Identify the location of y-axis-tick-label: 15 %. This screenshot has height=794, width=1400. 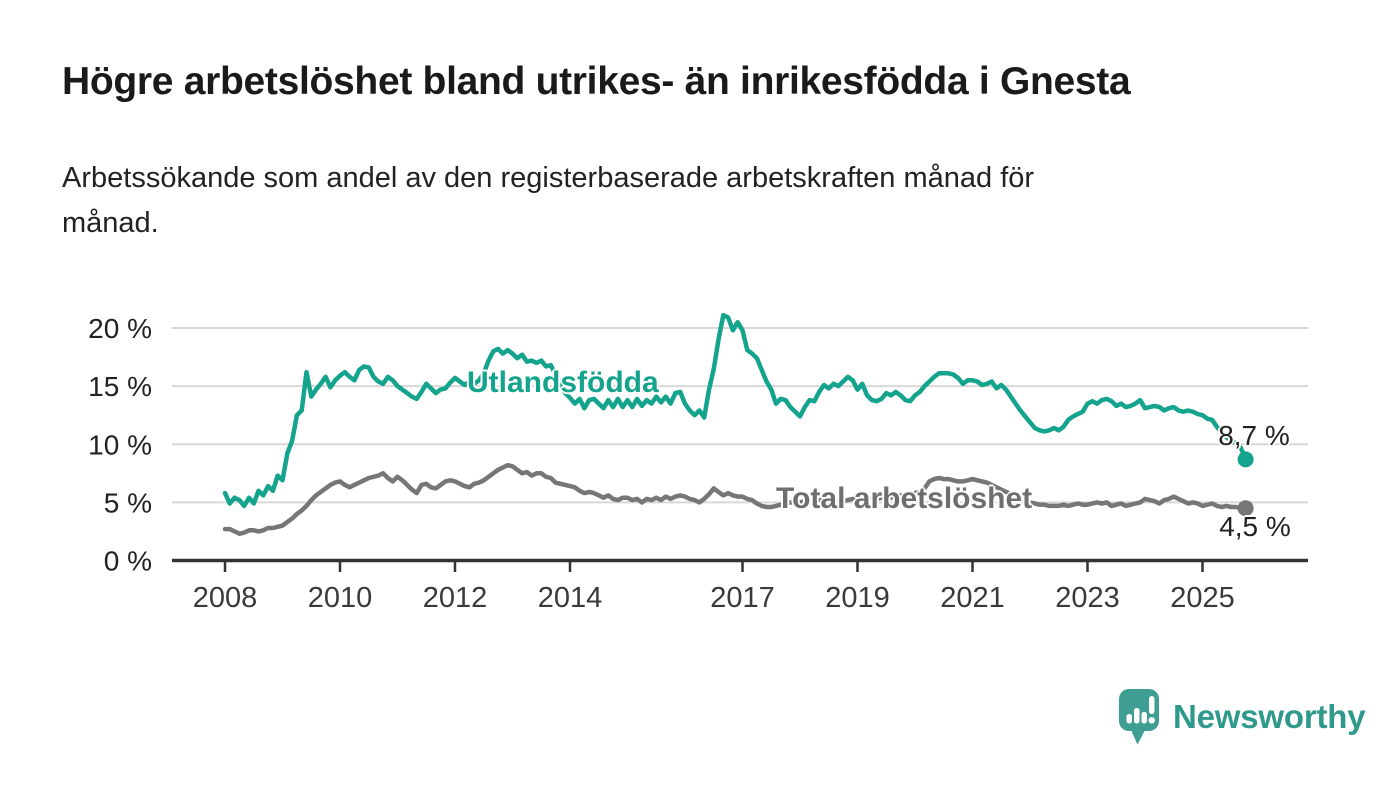
(120, 386).